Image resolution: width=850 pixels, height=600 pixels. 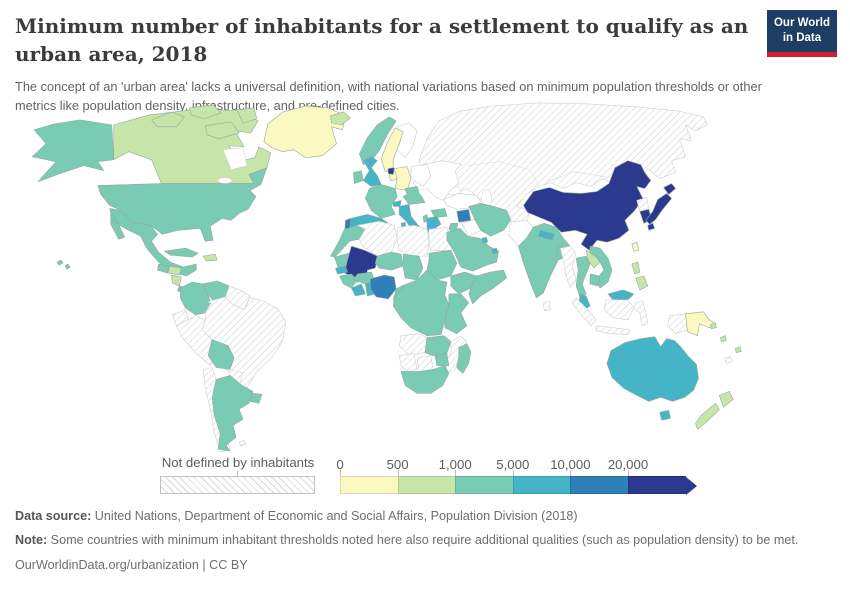 What do you see at coordinates (425, 363) in the screenshot?
I see `map-region-botswana` at bounding box center [425, 363].